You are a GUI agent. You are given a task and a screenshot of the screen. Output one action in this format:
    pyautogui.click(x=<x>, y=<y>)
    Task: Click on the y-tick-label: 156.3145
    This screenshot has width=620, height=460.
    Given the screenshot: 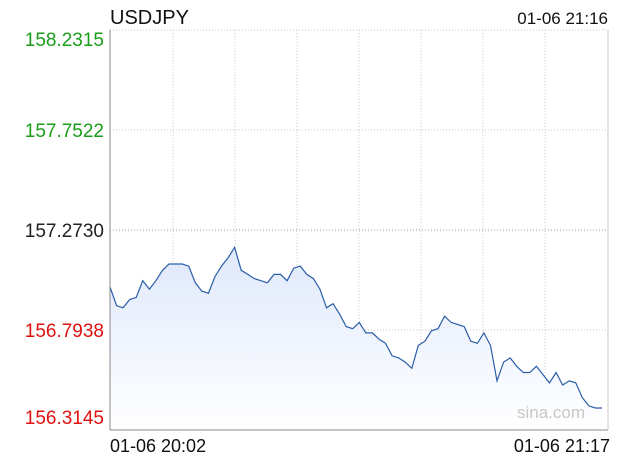 What is the action you would take?
    pyautogui.click(x=64, y=418)
    